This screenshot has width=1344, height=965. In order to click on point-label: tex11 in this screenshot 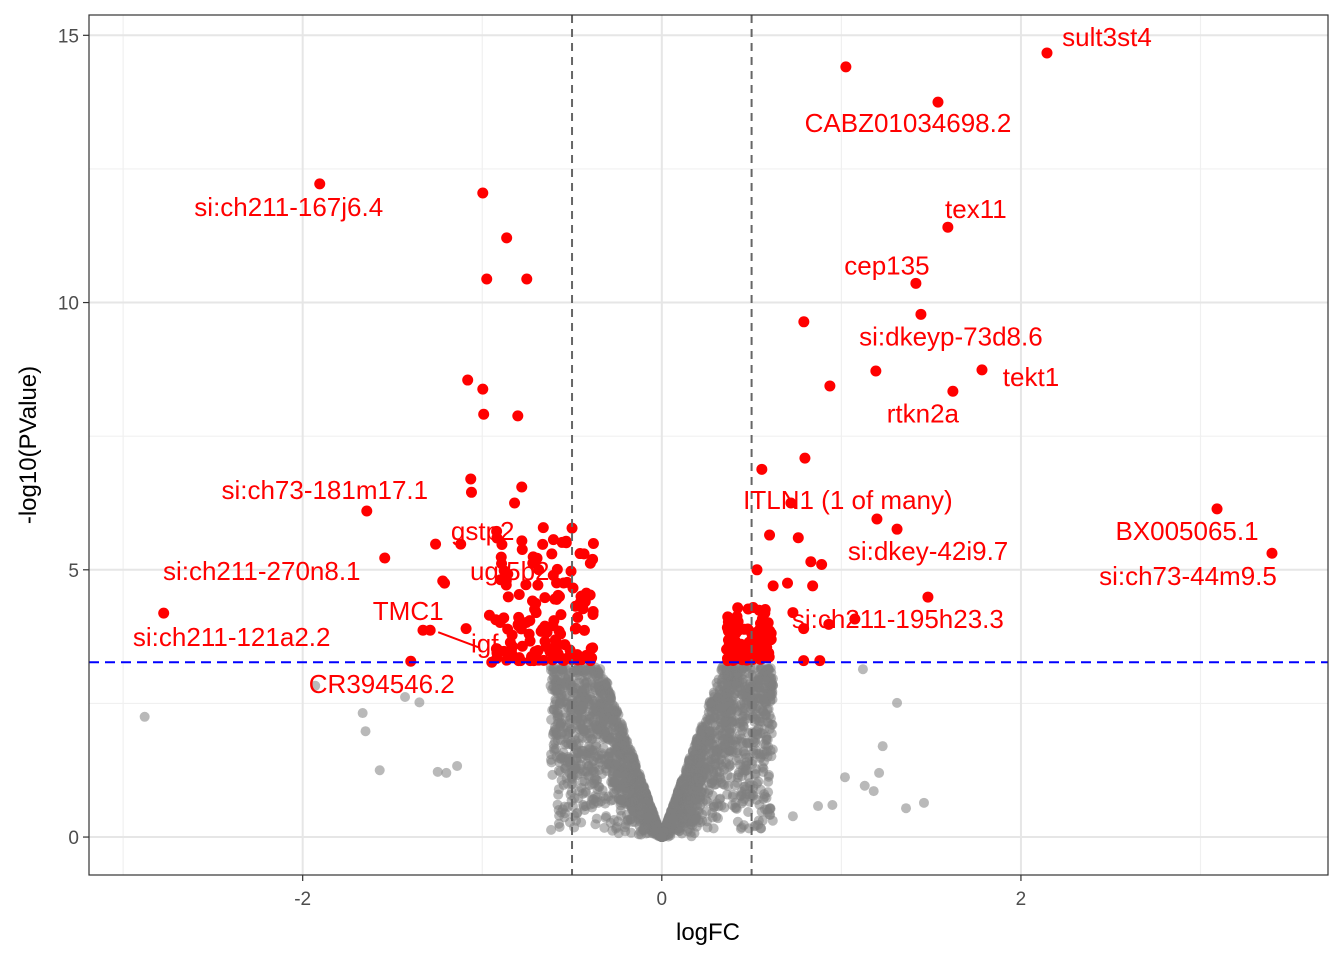, I will do `click(976, 209)`.